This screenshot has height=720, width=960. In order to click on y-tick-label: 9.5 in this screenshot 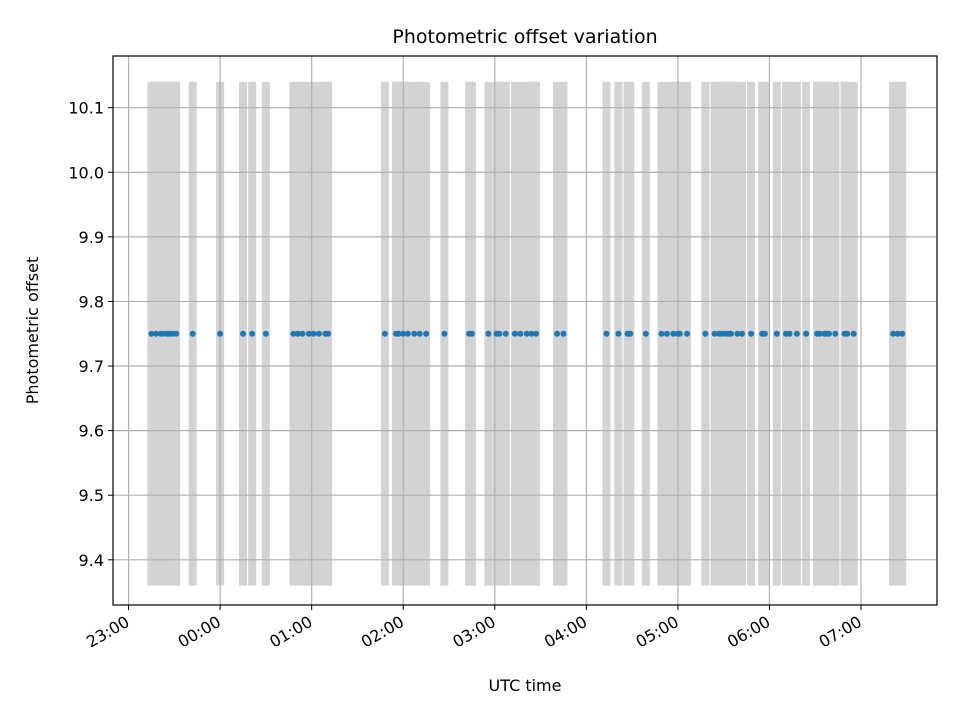, I will do `click(91, 495)`.